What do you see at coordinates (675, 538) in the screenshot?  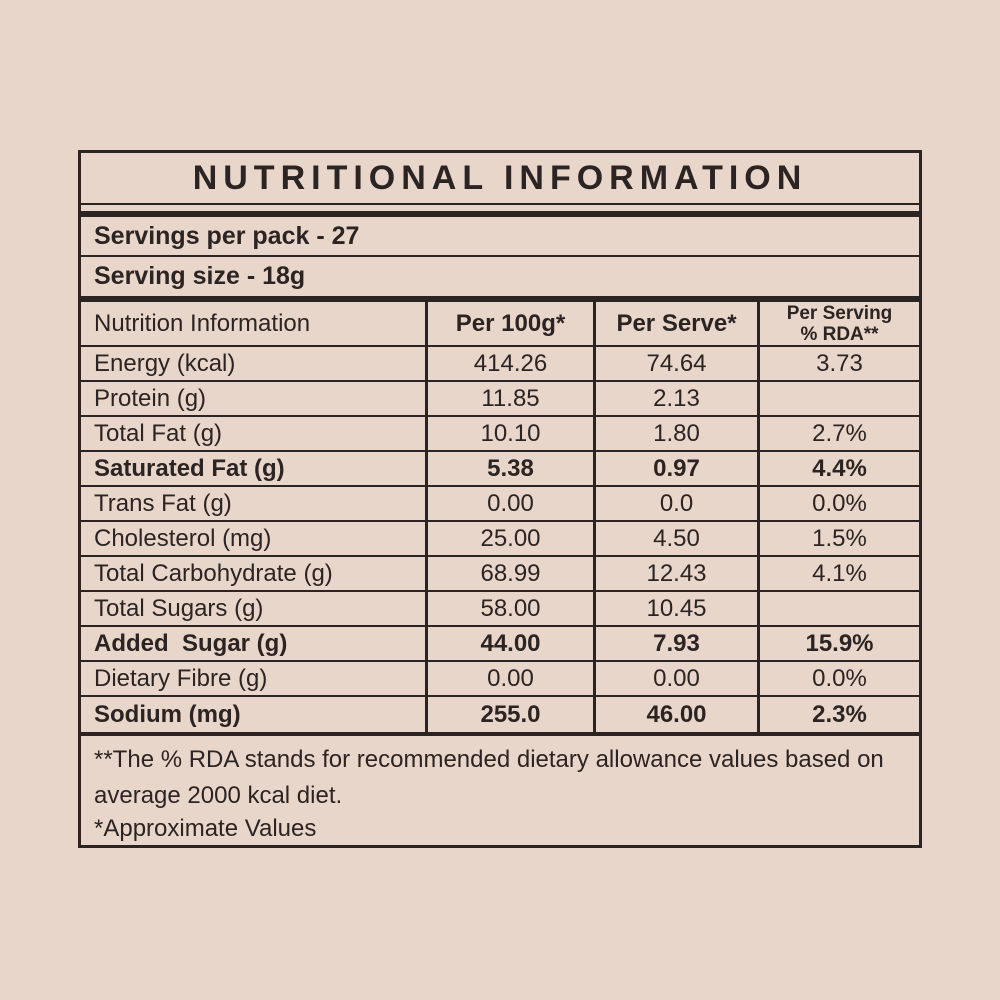 I see `table-cell-serve: 4.50` at bounding box center [675, 538].